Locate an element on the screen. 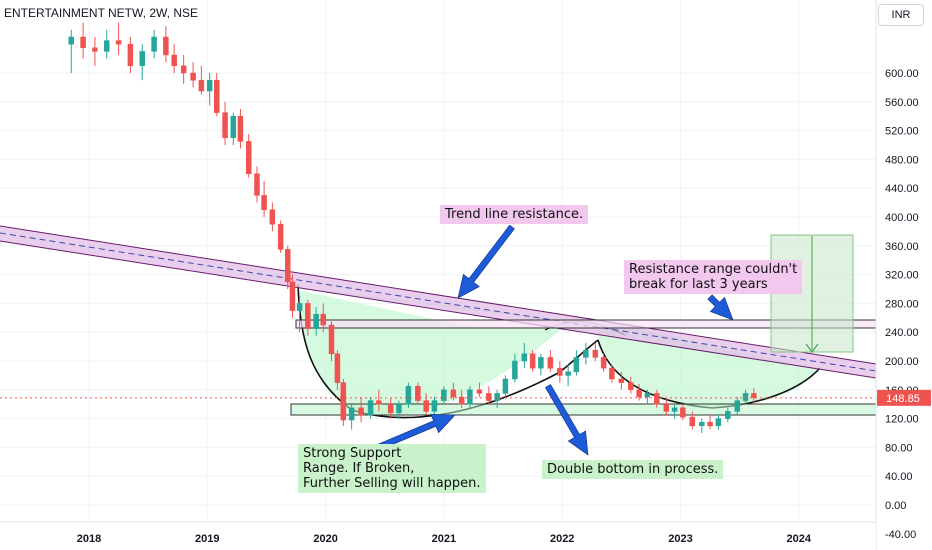 This screenshot has width=932, height=550. y-tick-label: 360.00 is located at coordinates (902, 247).